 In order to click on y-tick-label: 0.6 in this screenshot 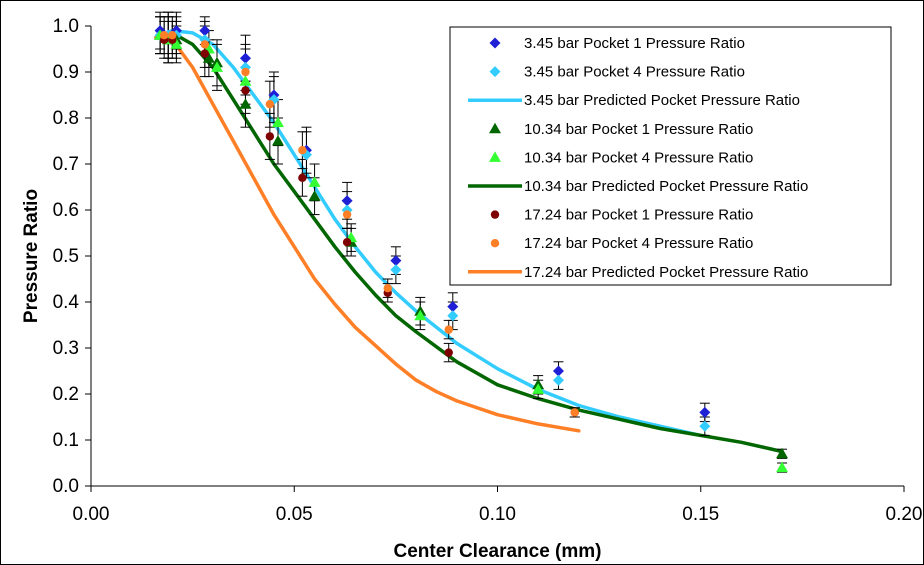, I will do `click(66, 210)`.